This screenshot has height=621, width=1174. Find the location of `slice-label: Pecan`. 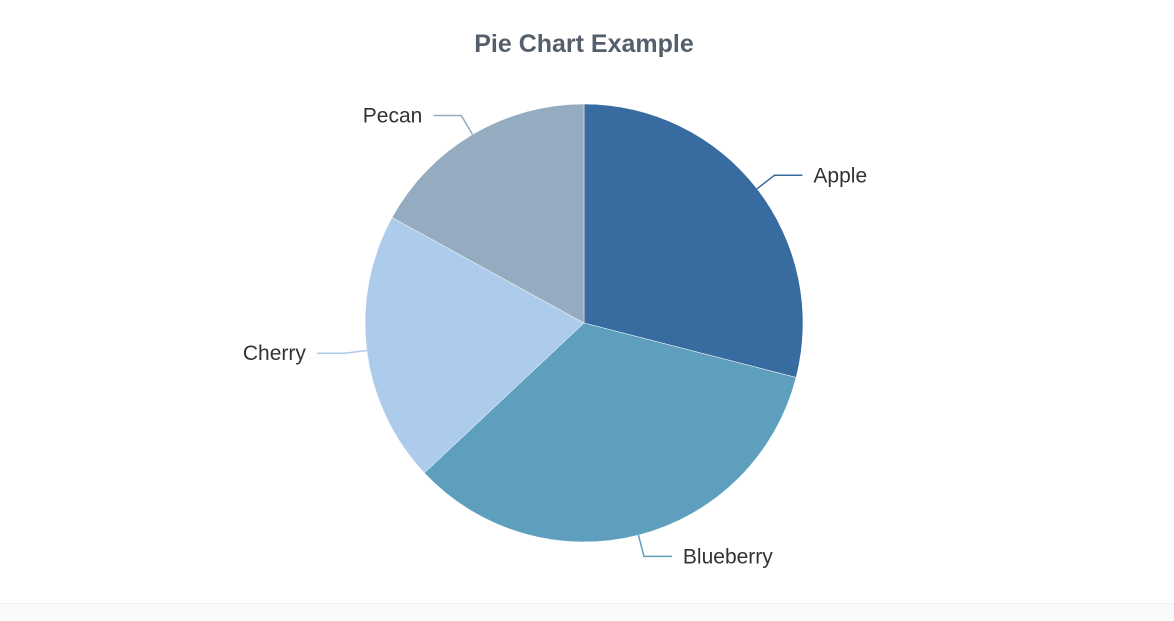

slice-label: Pecan is located at coordinates (393, 116).